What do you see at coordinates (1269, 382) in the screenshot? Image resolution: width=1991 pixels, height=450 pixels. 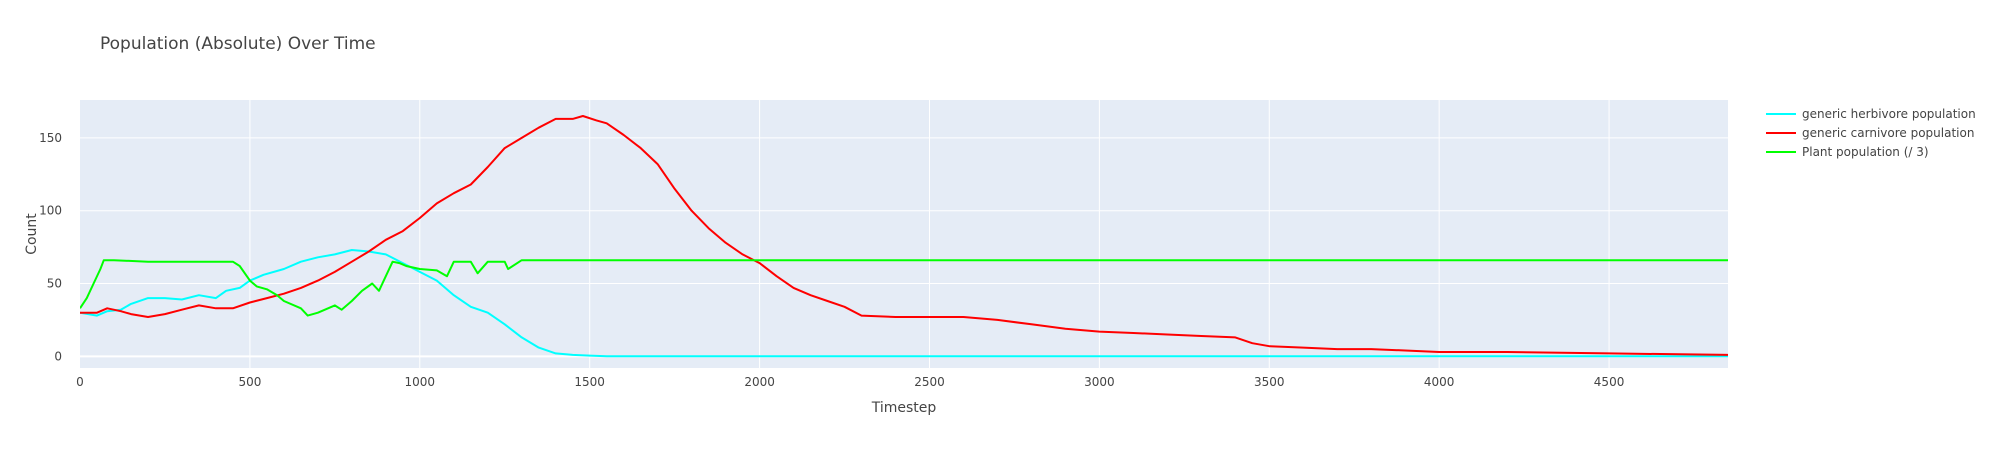 I see `x-tick-label: 3500` at bounding box center [1269, 382].